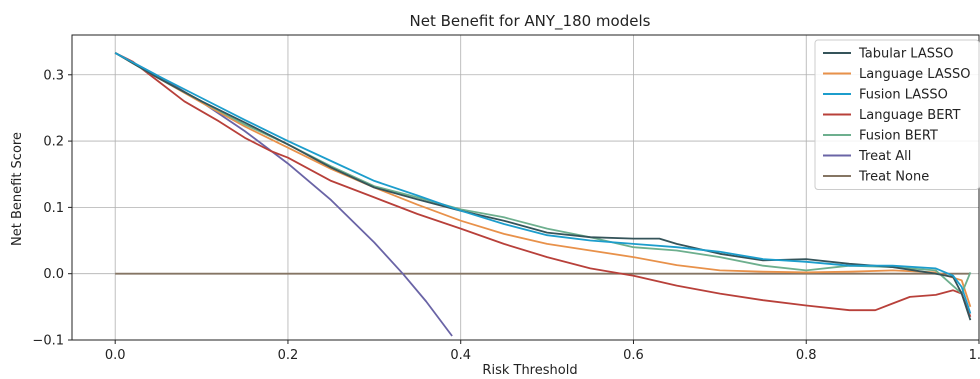 This screenshot has height=379, width=980. I want to click on x-tick-label: 0.8, so click(806, 355).